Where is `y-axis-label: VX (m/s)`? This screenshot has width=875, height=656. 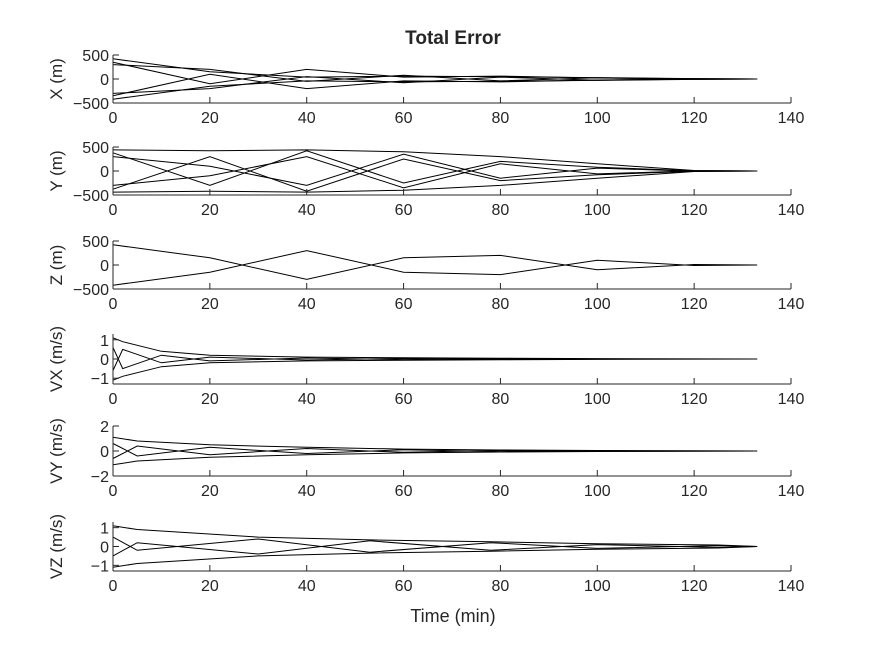
y-axis-label: VX (m/s) is located at coordinates (56, 359).